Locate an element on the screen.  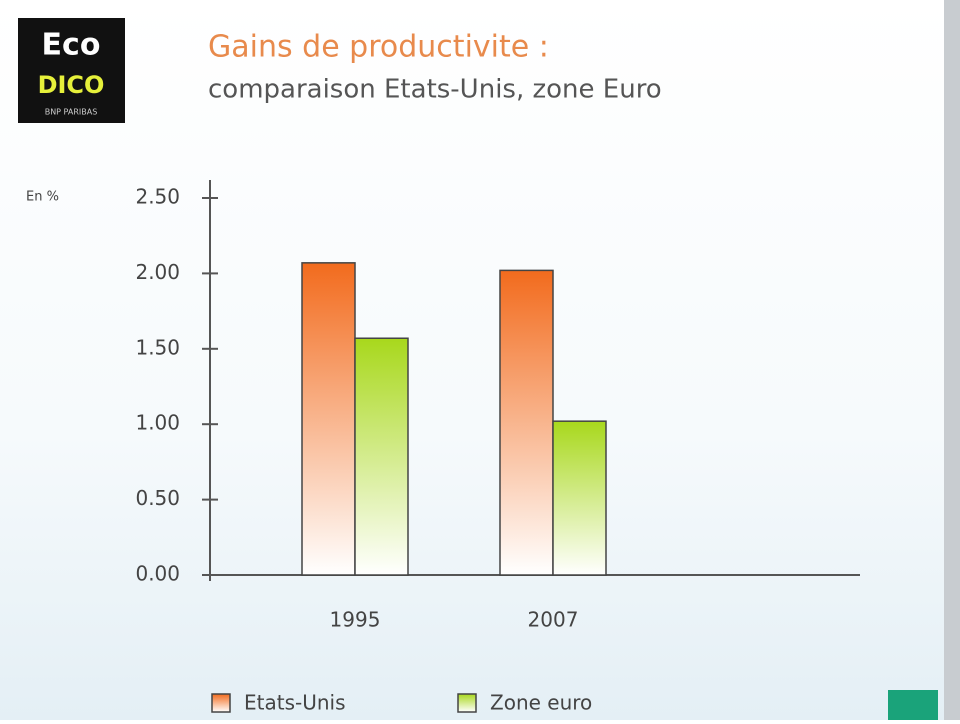
chart-title: Gains de productivite : is located at coordinates (378, 47).